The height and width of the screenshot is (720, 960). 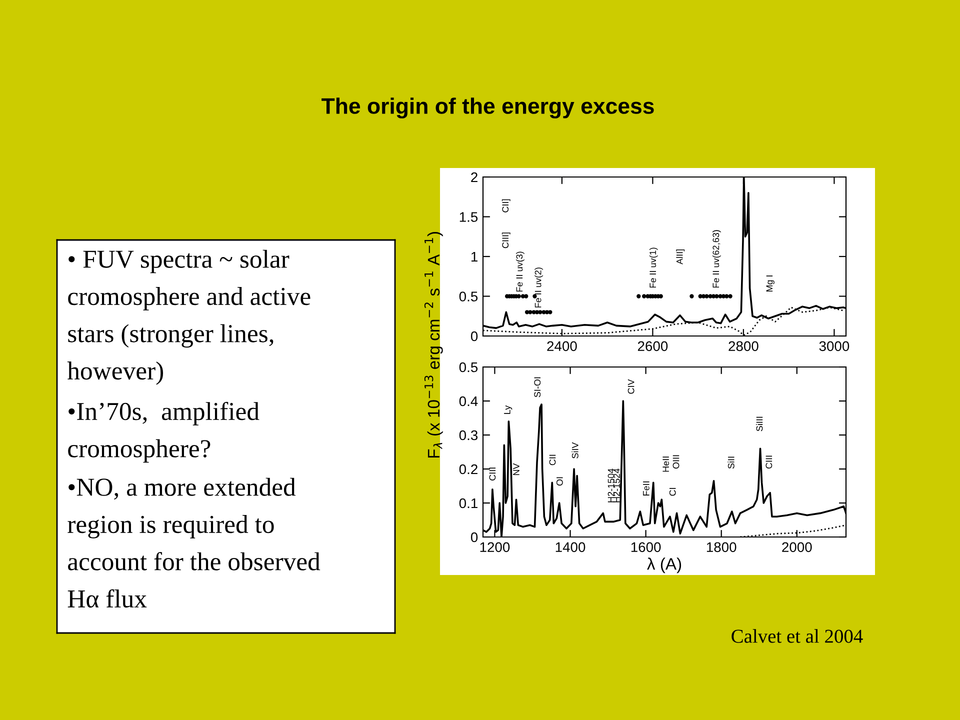 I want to click on x-tick-label: 1600, so click(x=646, y=547).